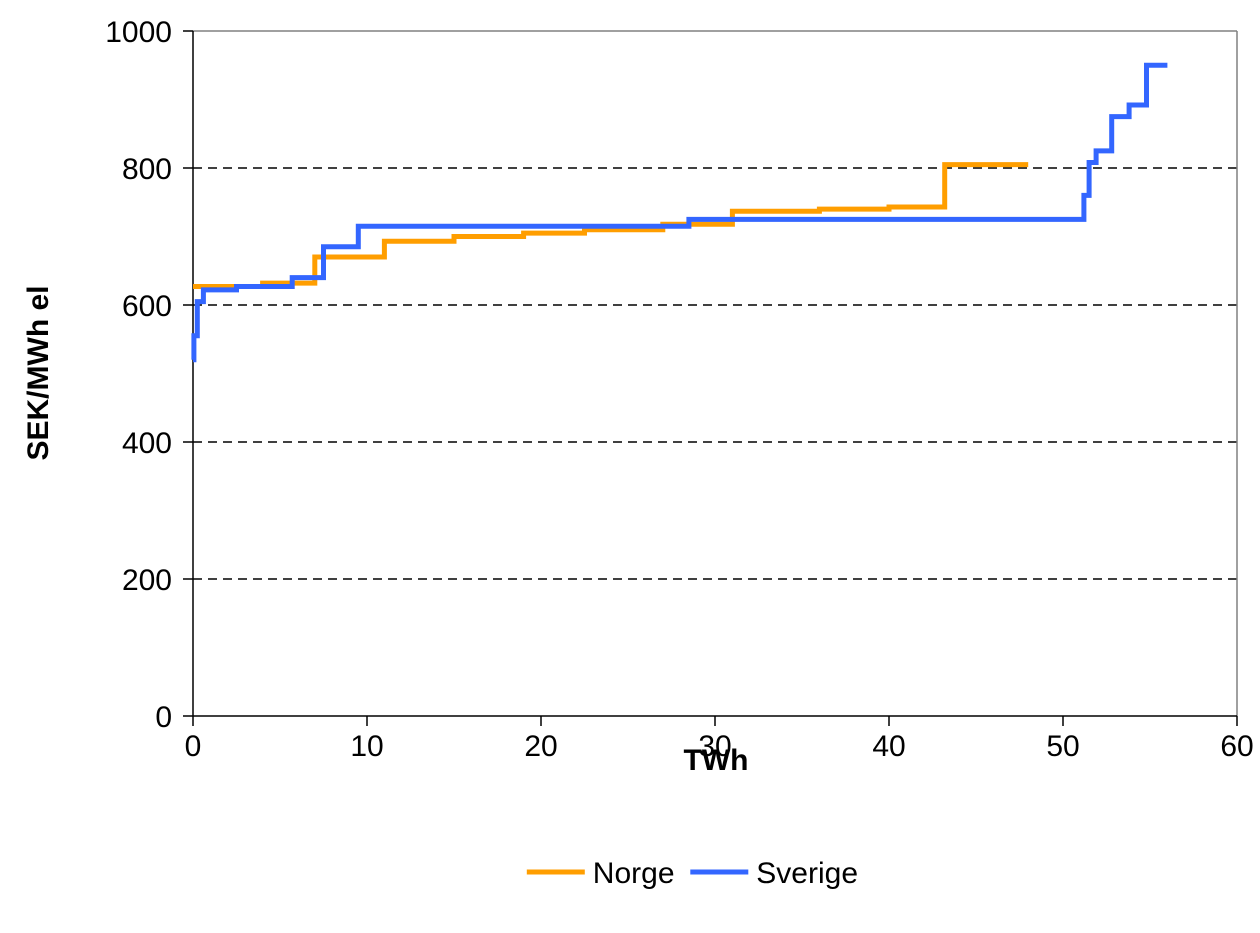  I want to click on x-tick-label-20: 20, so click(540, 746).